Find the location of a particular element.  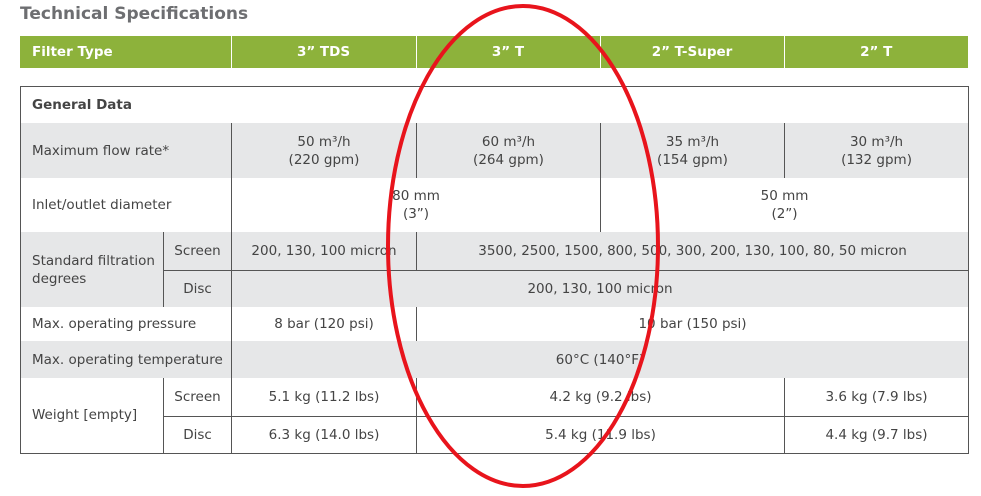

section-title: General Data is located at coordinates (82, 105).